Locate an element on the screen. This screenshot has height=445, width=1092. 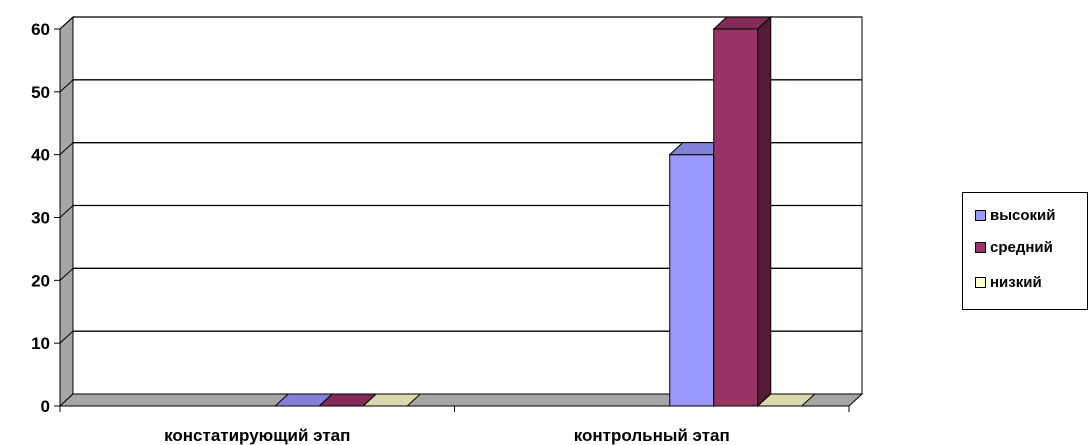
legend-swatch-high is located at coordinates (980, 215).